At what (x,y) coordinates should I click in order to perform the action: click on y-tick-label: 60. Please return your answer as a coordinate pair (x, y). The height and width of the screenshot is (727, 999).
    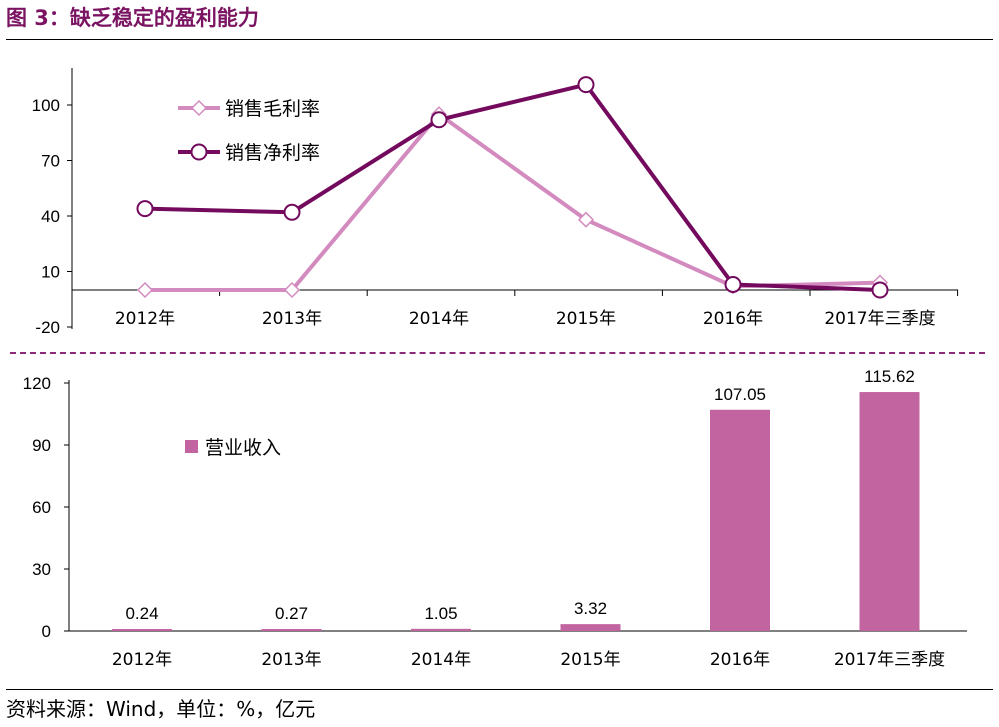
    Looking at the image, I should click on (41, 507).